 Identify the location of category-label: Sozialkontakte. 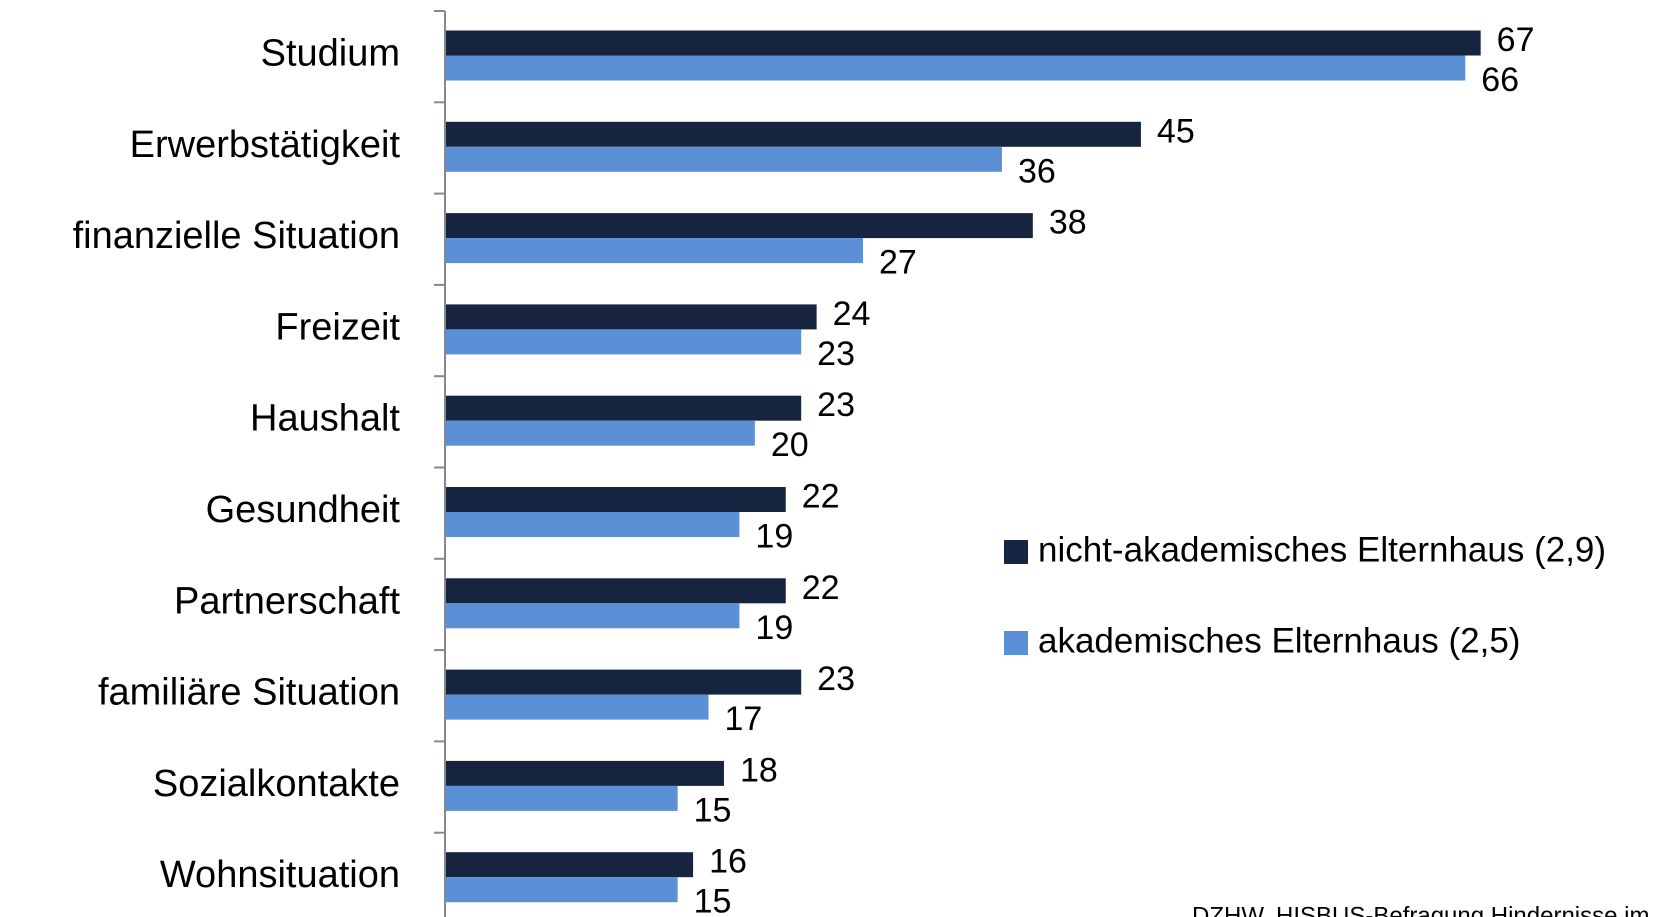
(276, 784).